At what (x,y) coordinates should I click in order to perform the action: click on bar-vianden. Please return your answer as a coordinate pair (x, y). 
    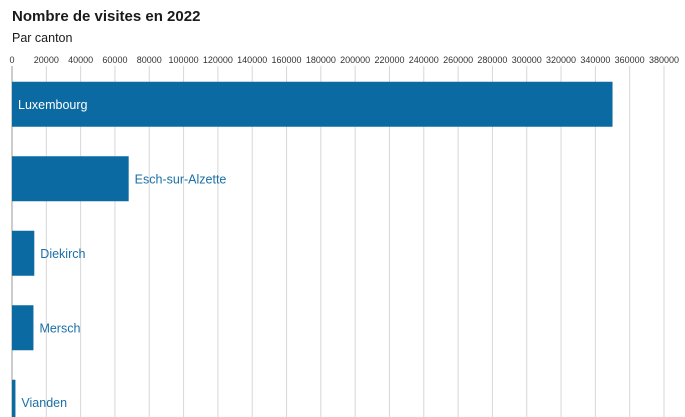
    Looking at the image, I should click on (14, 398).